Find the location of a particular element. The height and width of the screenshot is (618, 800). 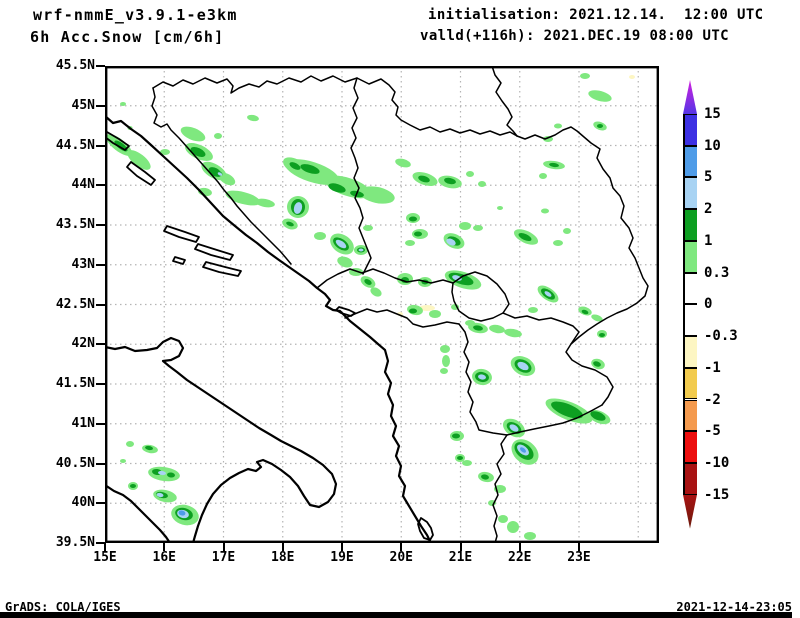

lat-tick-label: 40.5N is located at coordinates (75, 463).